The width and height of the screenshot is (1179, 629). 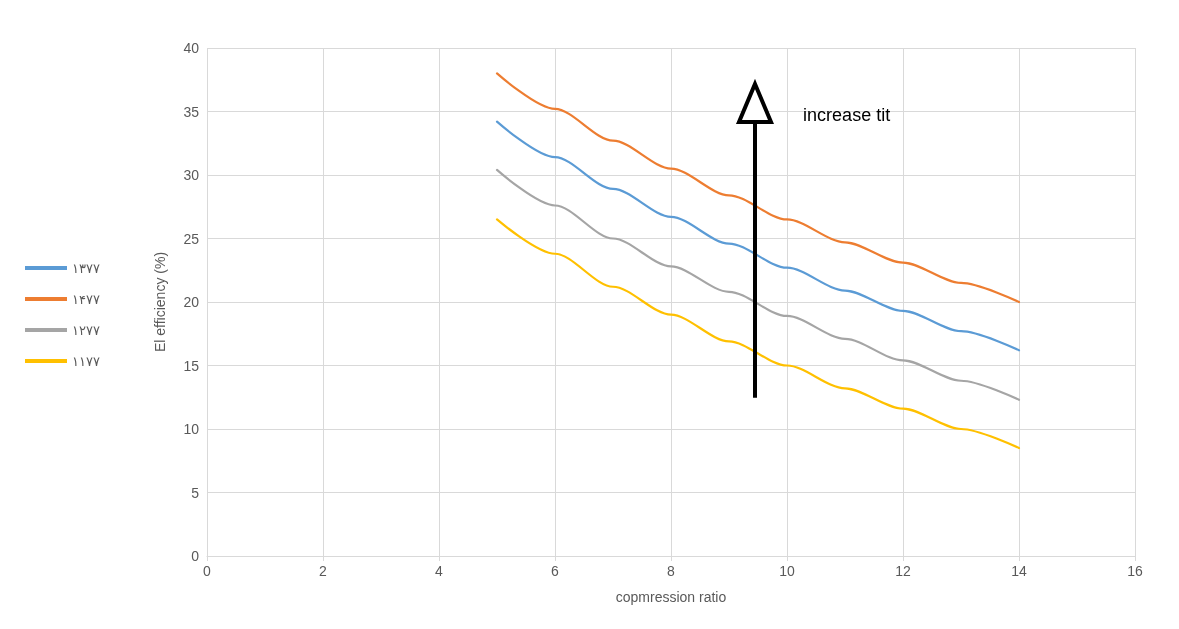 What do you see at coordinates (1135, 571) in the screenshot?
I see `x-tick-label: 16` at bounding box center [1135, 571].